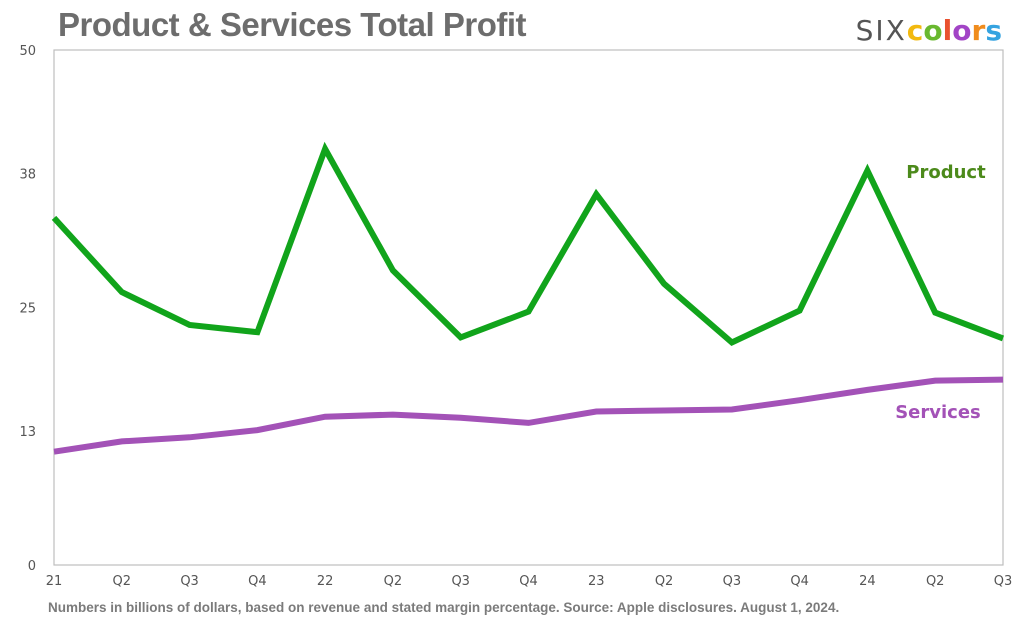 The height and width of the screenshot is (633, 1024). Describe the element at coordinates (947, 30) in the screenshot. I see `logo-letter: l` at that location.